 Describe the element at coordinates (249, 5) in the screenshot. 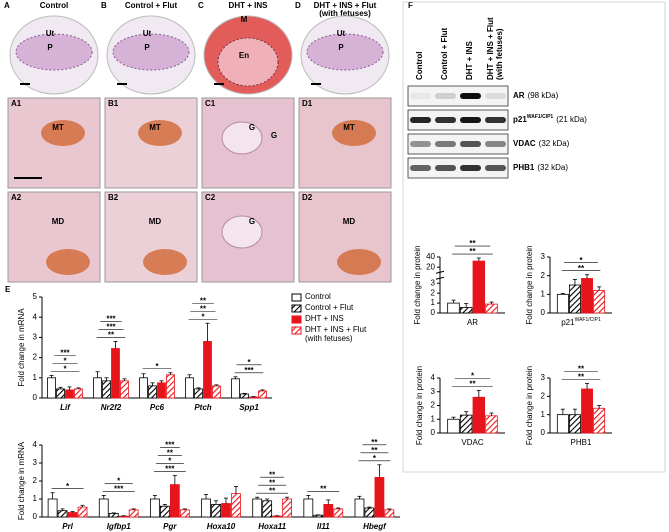

I see `panel-title: DHT + INS` at that location.